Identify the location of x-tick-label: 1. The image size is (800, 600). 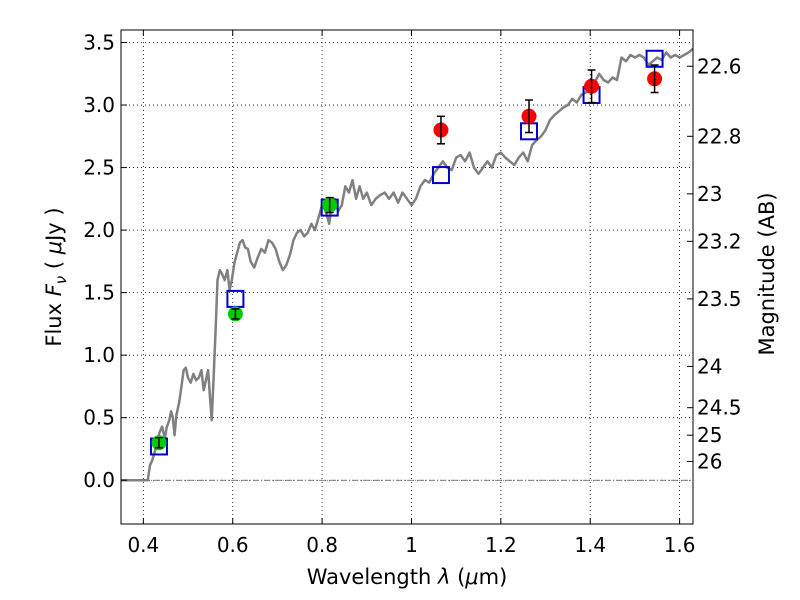
(411, 545).